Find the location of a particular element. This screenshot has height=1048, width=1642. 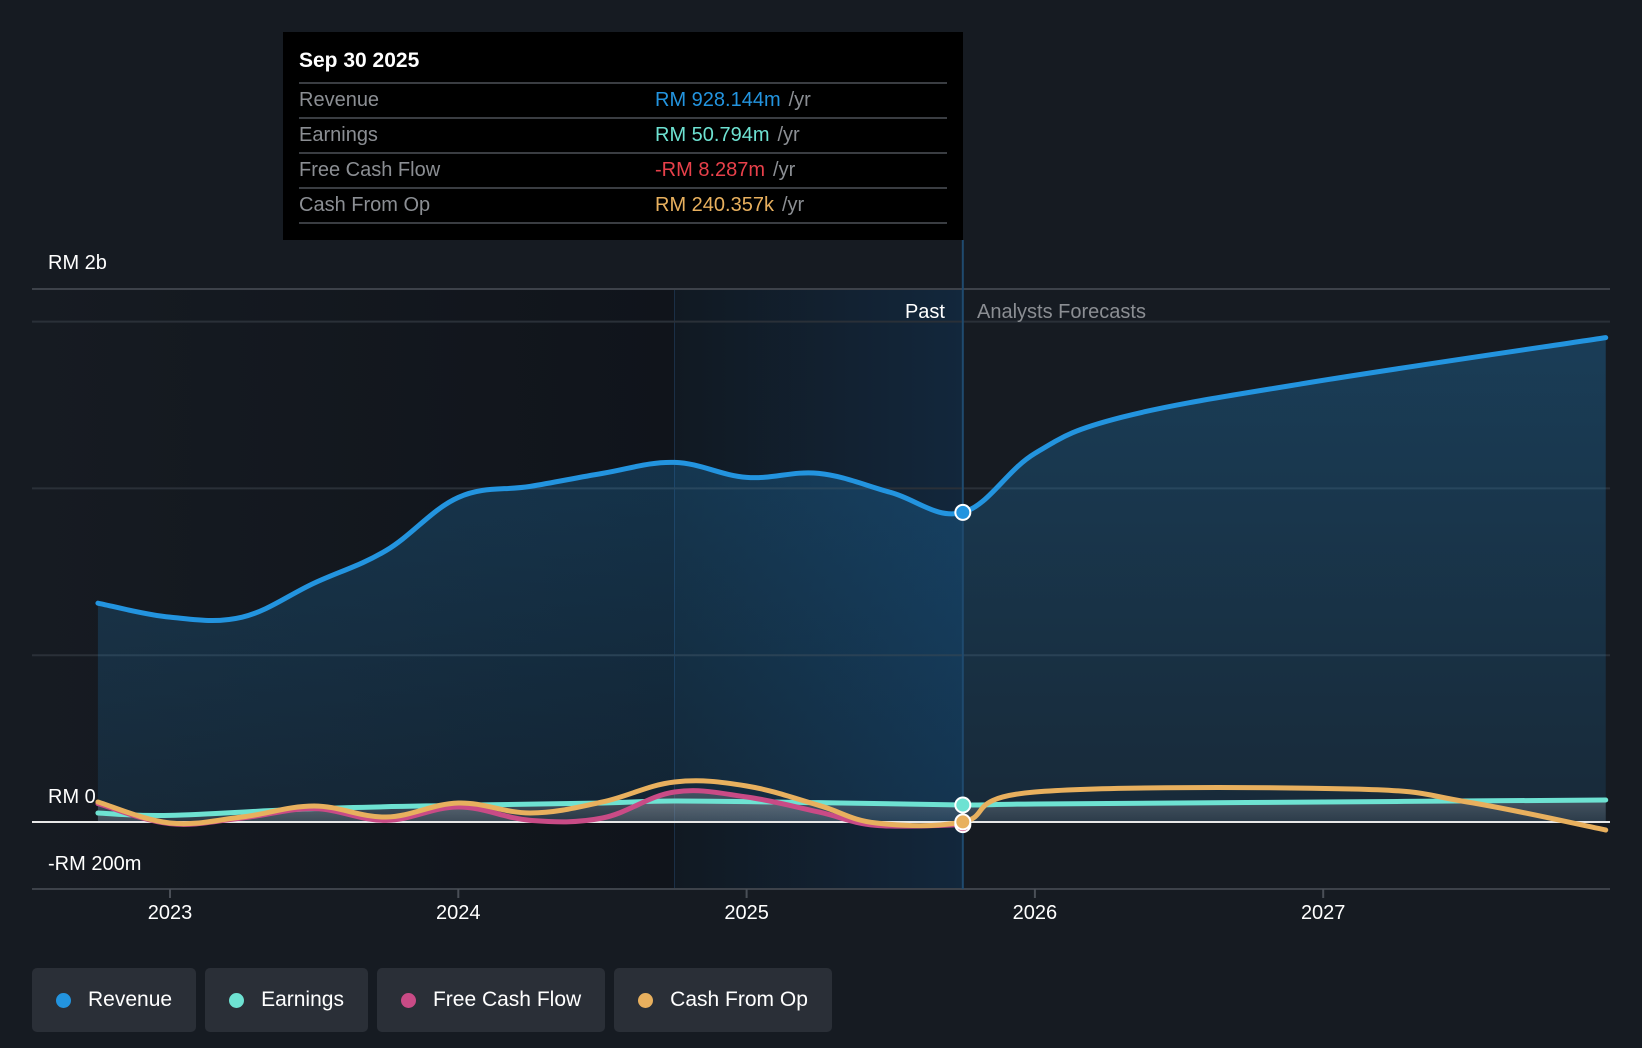

legend-item-revenue: Revenue is located at coordinates (114, 1000).